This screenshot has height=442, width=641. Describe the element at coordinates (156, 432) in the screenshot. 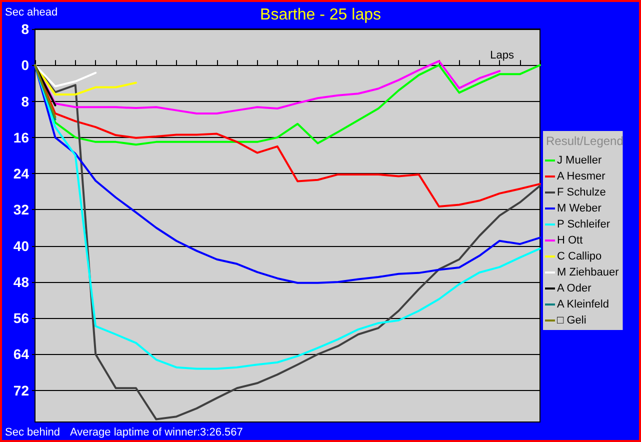

I see `text: Average laptime of winner:3:26.567` at that location.